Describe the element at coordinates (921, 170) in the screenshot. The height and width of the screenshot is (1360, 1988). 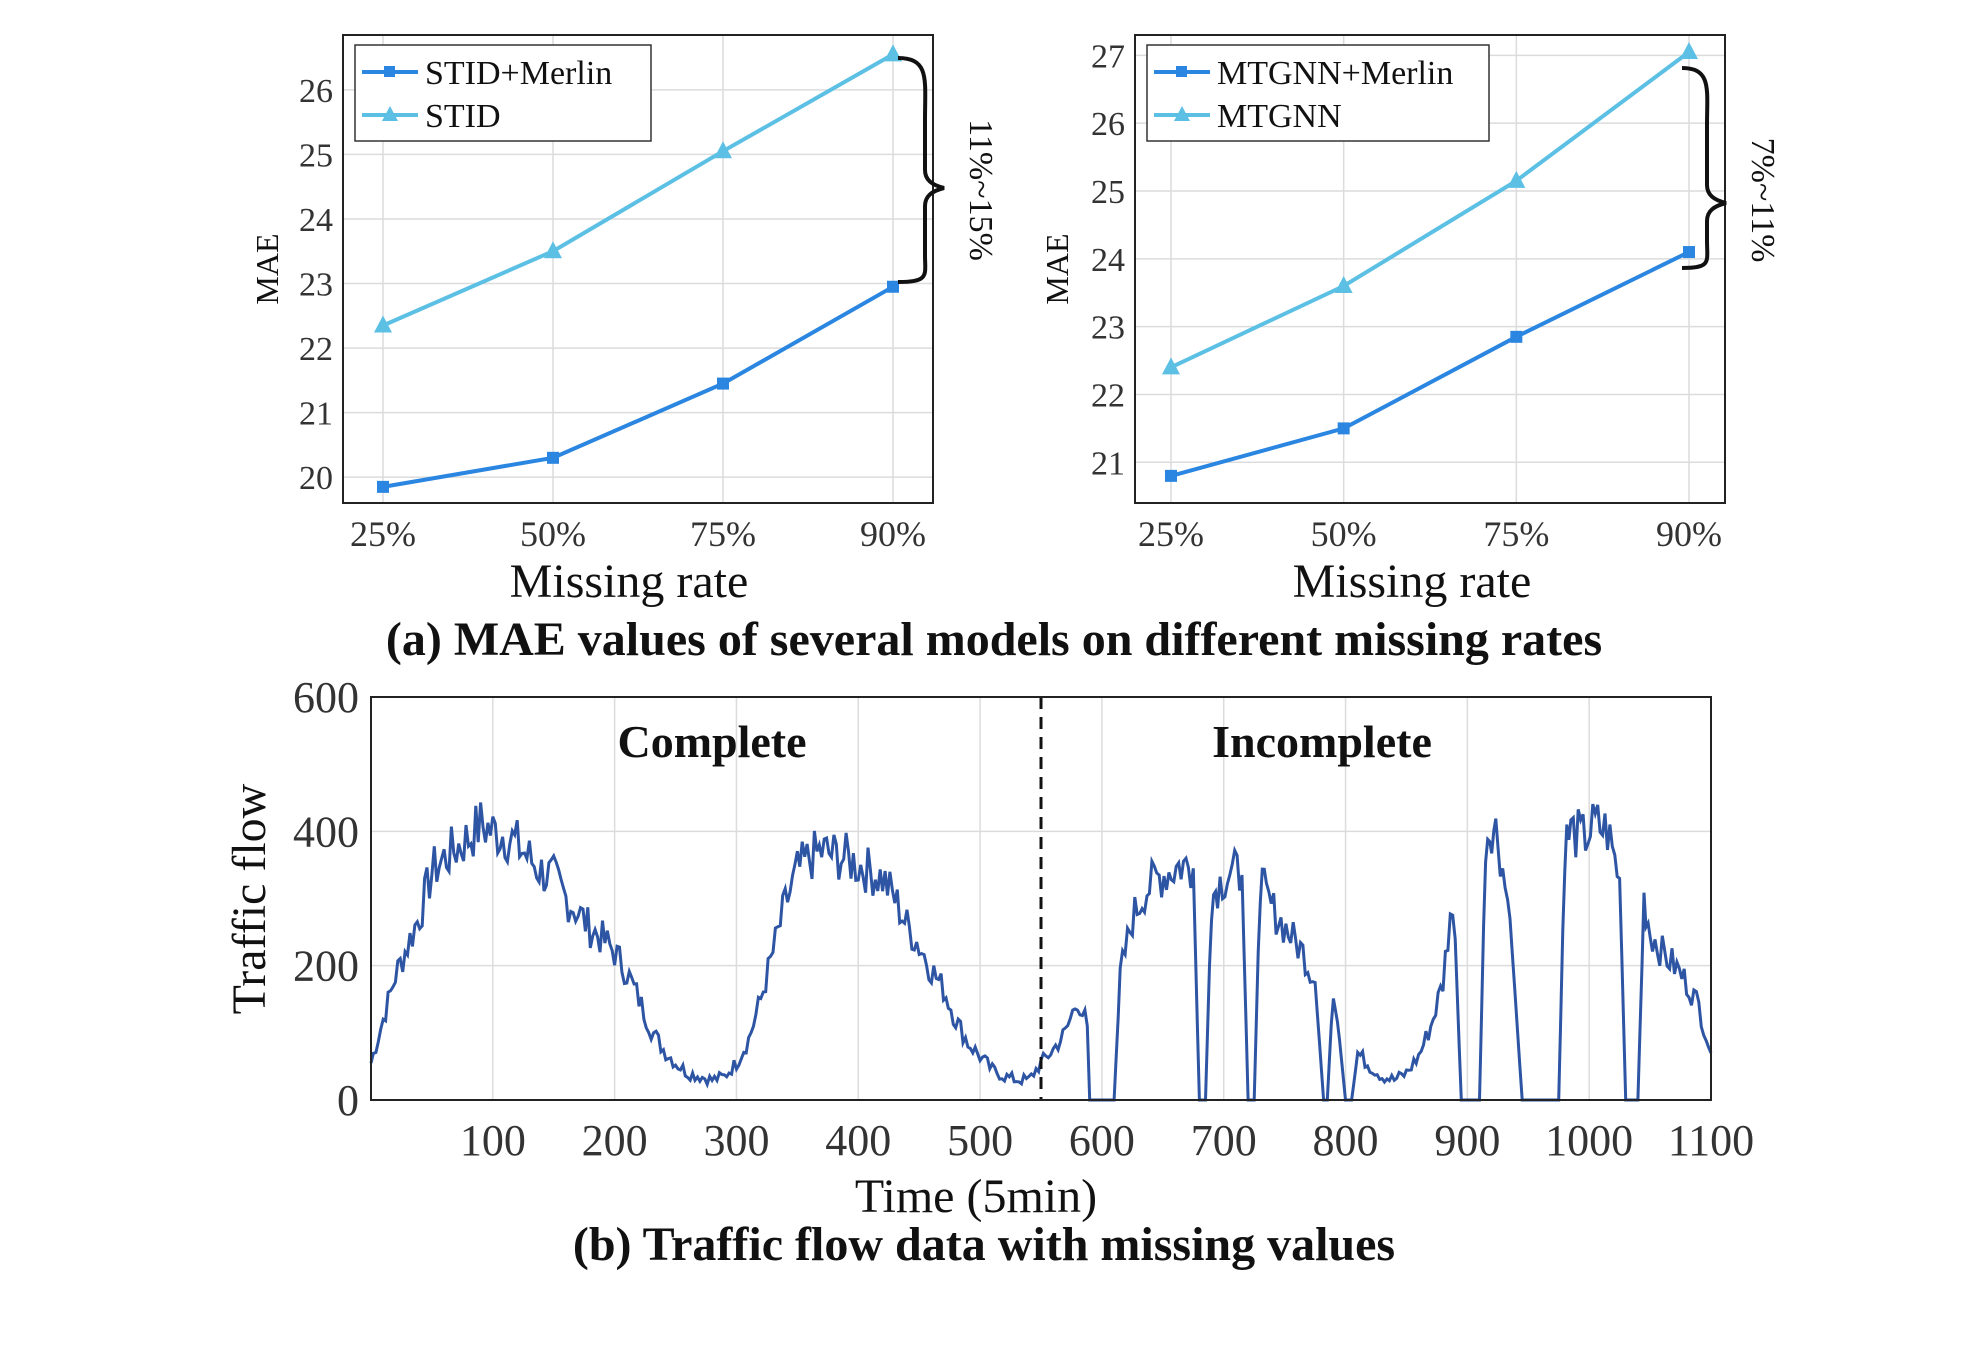
I see `stid-brace` at that location.